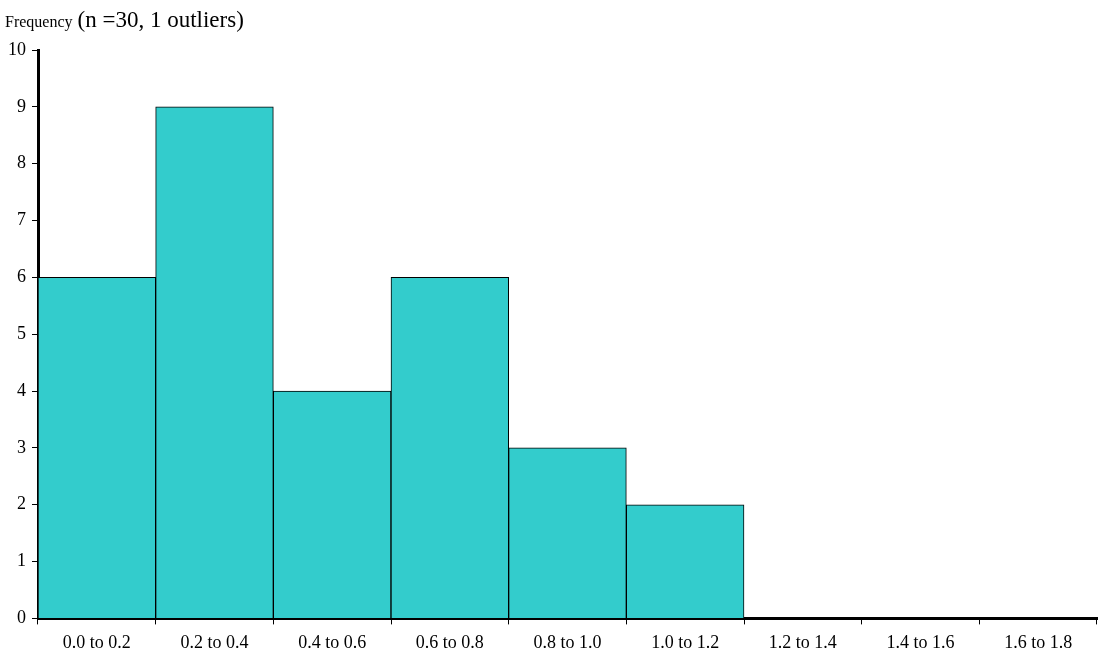 The width and height of the screenshot is (1099, 666). I want to click on y-tick-label: 9, so click(21, 105).